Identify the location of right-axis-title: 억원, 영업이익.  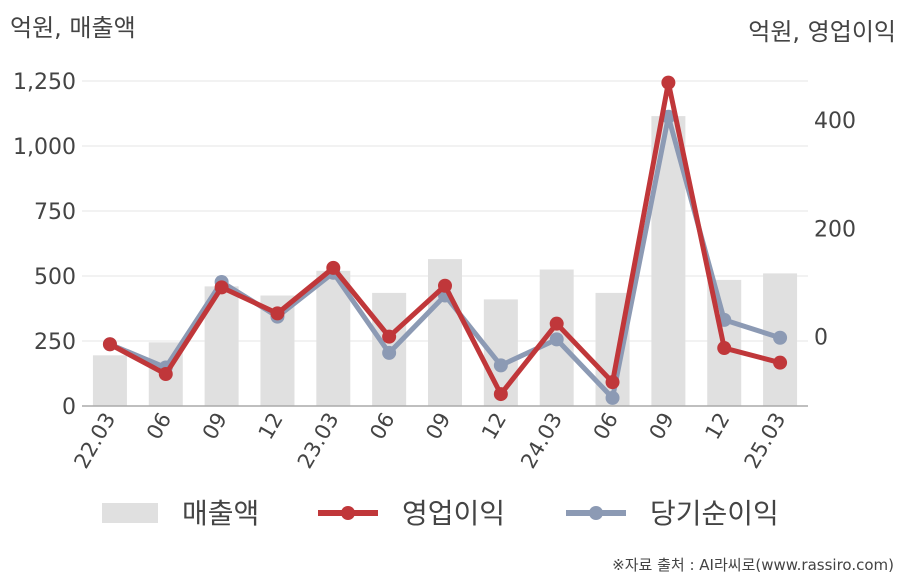
(822, 32).